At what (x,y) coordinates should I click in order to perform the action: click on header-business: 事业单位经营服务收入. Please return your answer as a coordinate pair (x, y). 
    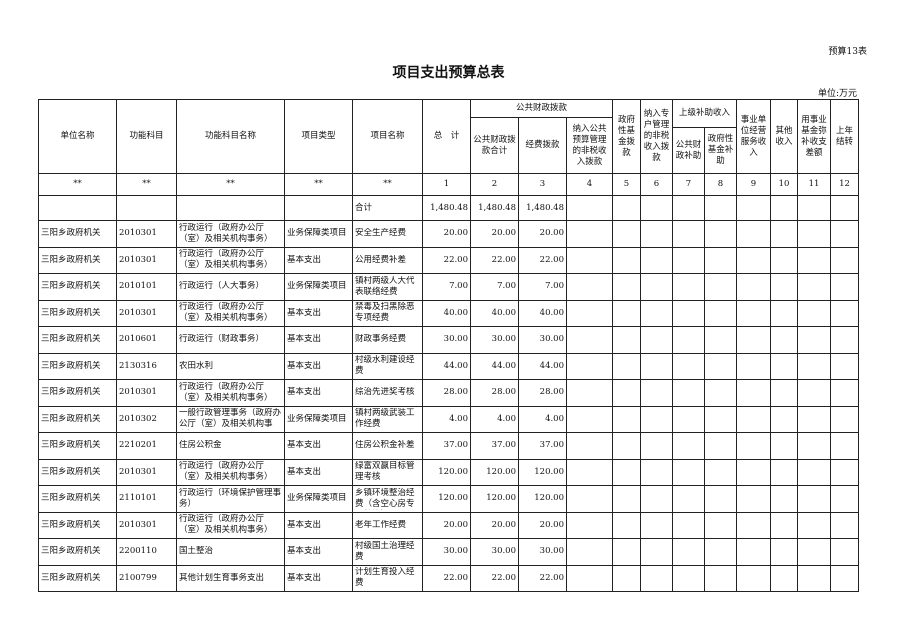
    Looking at the image, I should click on (753, 136).